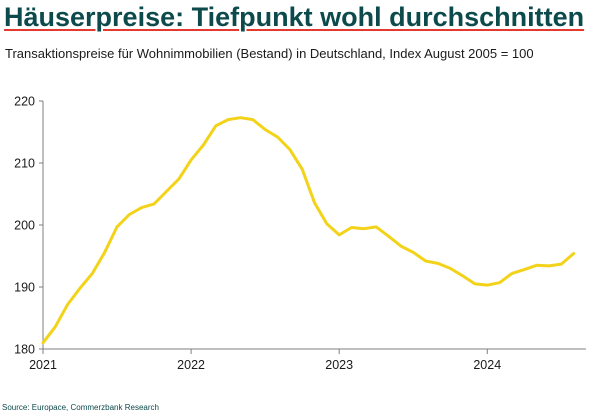 The width and height of the screenshot is (605, 415). Describe the element at coordinates (80, 407) in the screenshot. I see `source-note: Source: Europace, Commerzbank Research` at that location.